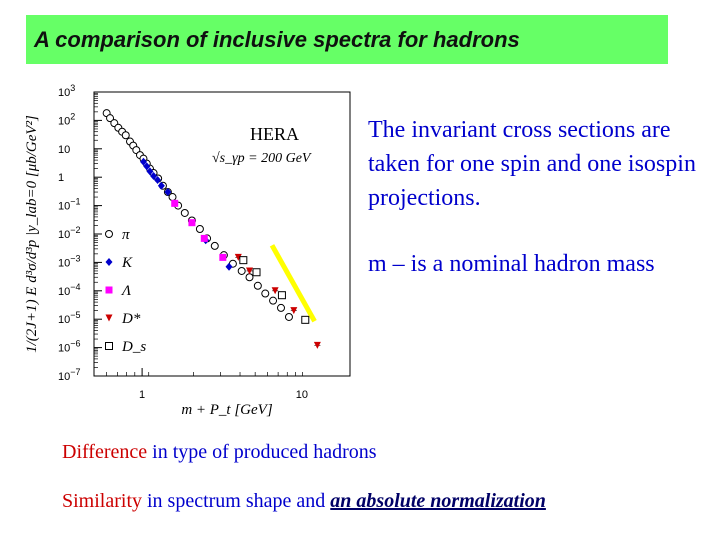  I want to click on y-tick-label: 10², so click(66, 119).